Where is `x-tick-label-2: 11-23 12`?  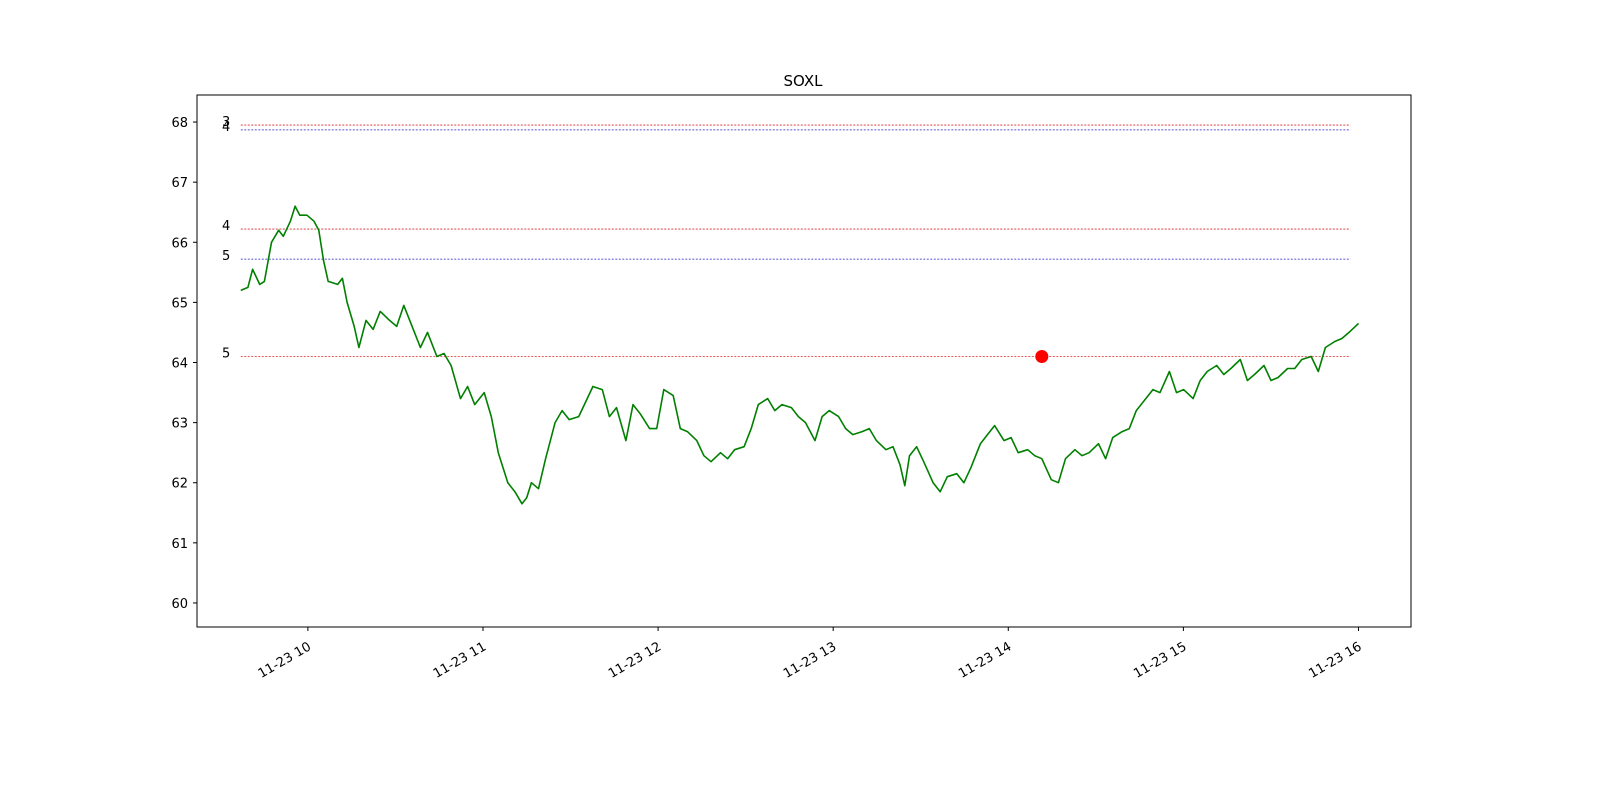
x-tick-label-2: 11-23 12 is located at coordinates (635, 660).